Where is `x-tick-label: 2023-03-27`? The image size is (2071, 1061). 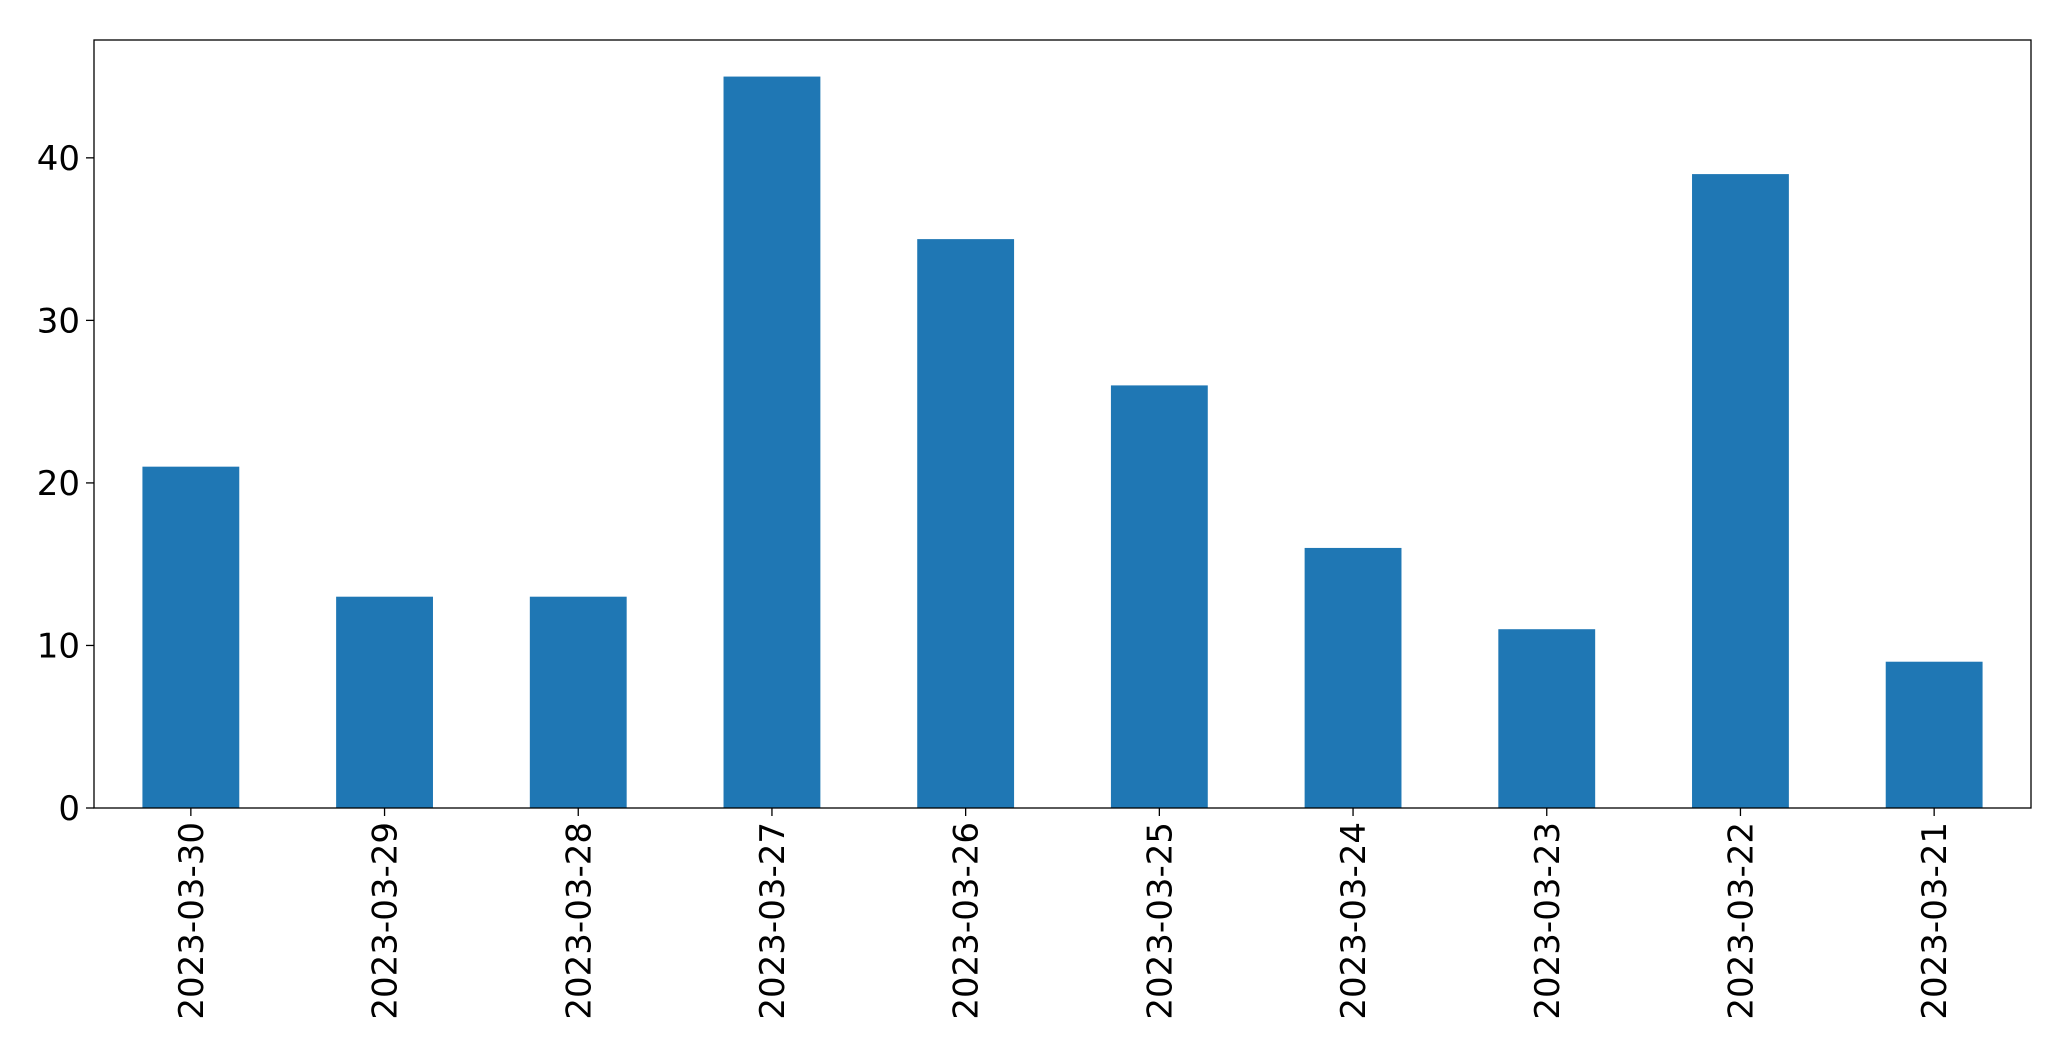 x-tick-label: 2023-03-27 is located at coordinates (773, 921).